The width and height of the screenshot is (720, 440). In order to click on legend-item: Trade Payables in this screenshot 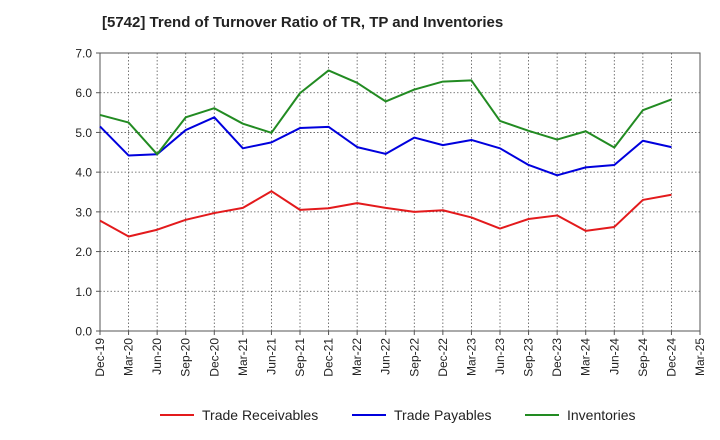, I will do `click(422, 415)`.